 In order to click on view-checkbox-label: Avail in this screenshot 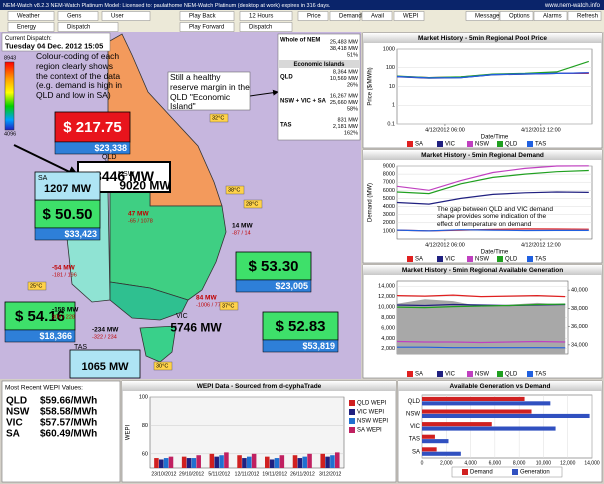, I will do `click(377, 17)`.